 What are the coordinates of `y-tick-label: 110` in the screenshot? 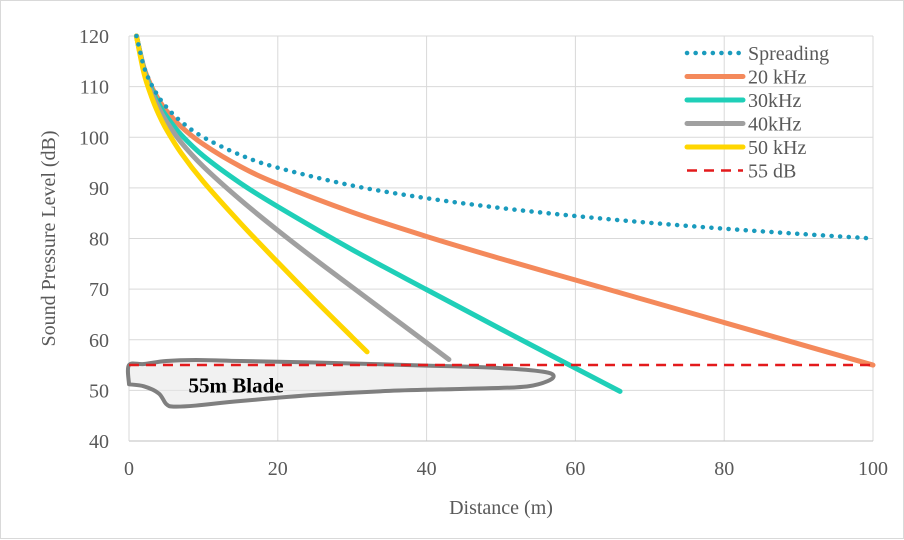 It's located at (94, 88).